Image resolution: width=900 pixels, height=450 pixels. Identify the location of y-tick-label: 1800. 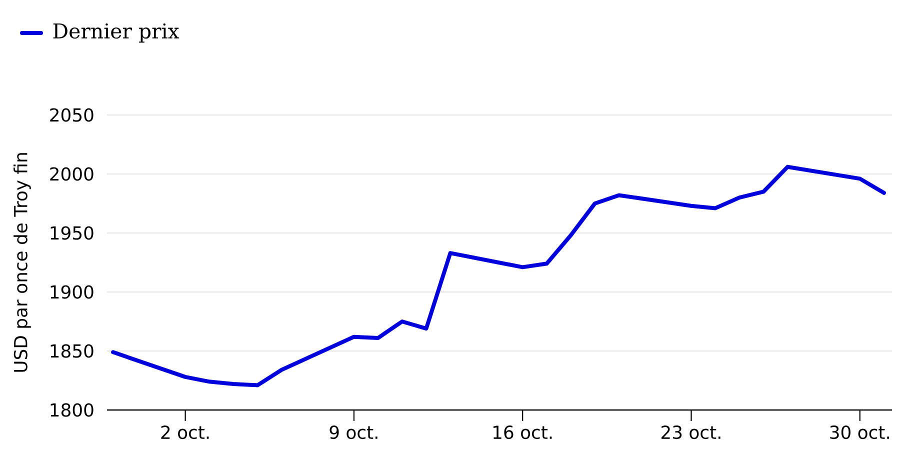
(72, 410).